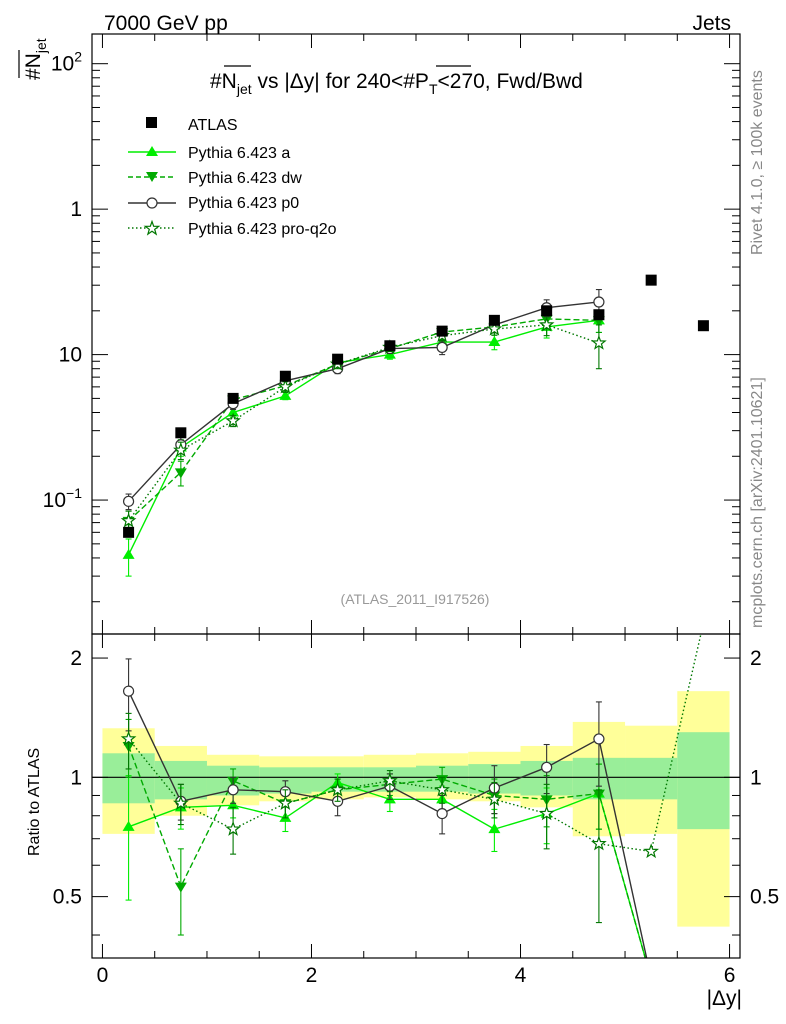 The image size is (786, 1024). What do you see at coordinates (223, 81) in the screenshot?
I see `title-prefix: #N` at bounding box center [223, 81].